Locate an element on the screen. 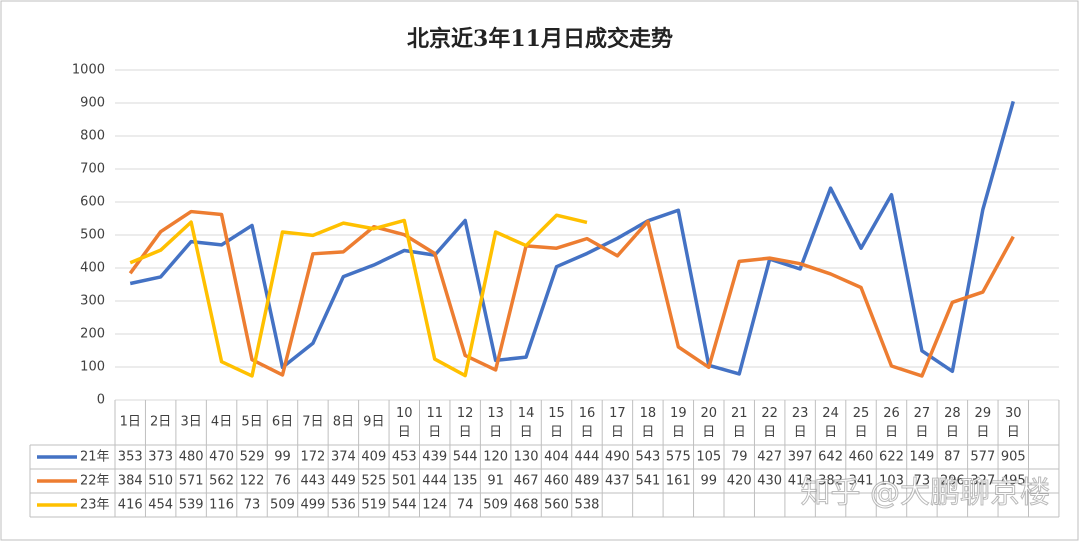  x-tick-label: 25 日 is located at coordinates (861, 423).